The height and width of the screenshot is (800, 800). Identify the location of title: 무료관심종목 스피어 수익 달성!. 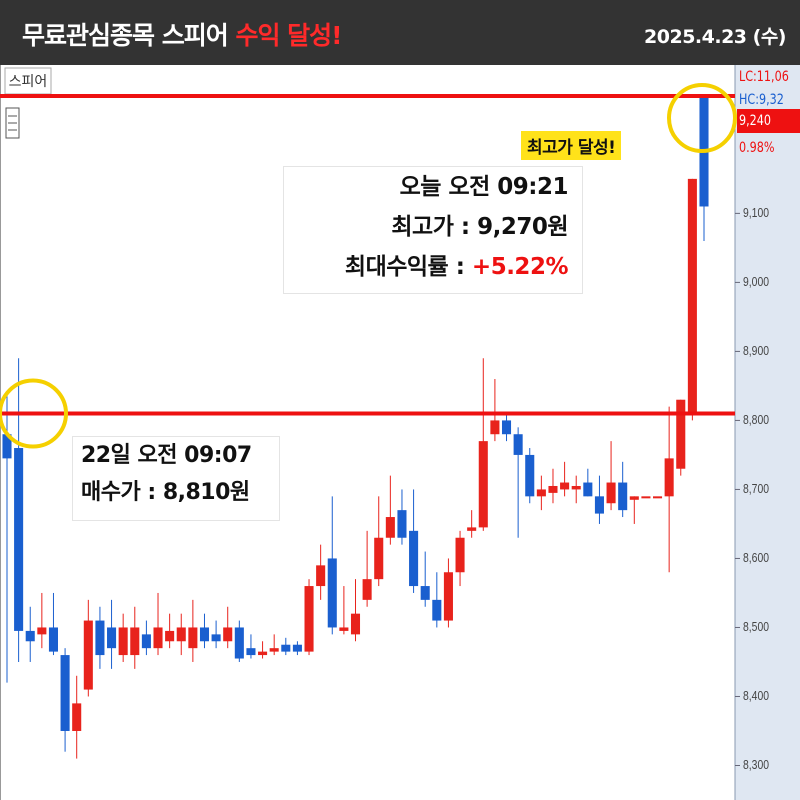
(182, 34).